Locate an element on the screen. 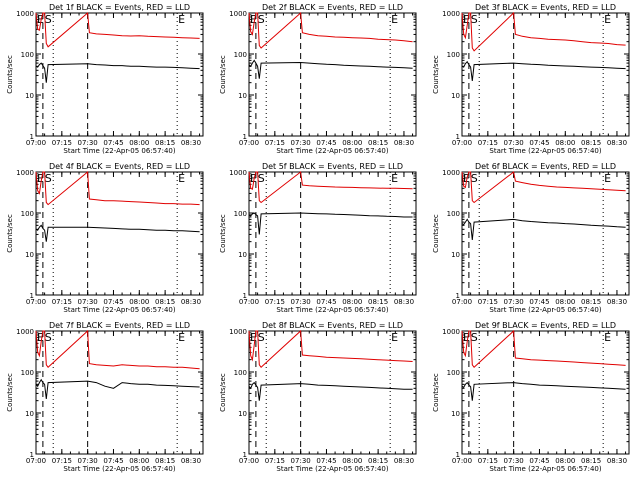  chart-title: Det 2f BLACK = Events, RED = LLD is located at coordinates (332, 7).